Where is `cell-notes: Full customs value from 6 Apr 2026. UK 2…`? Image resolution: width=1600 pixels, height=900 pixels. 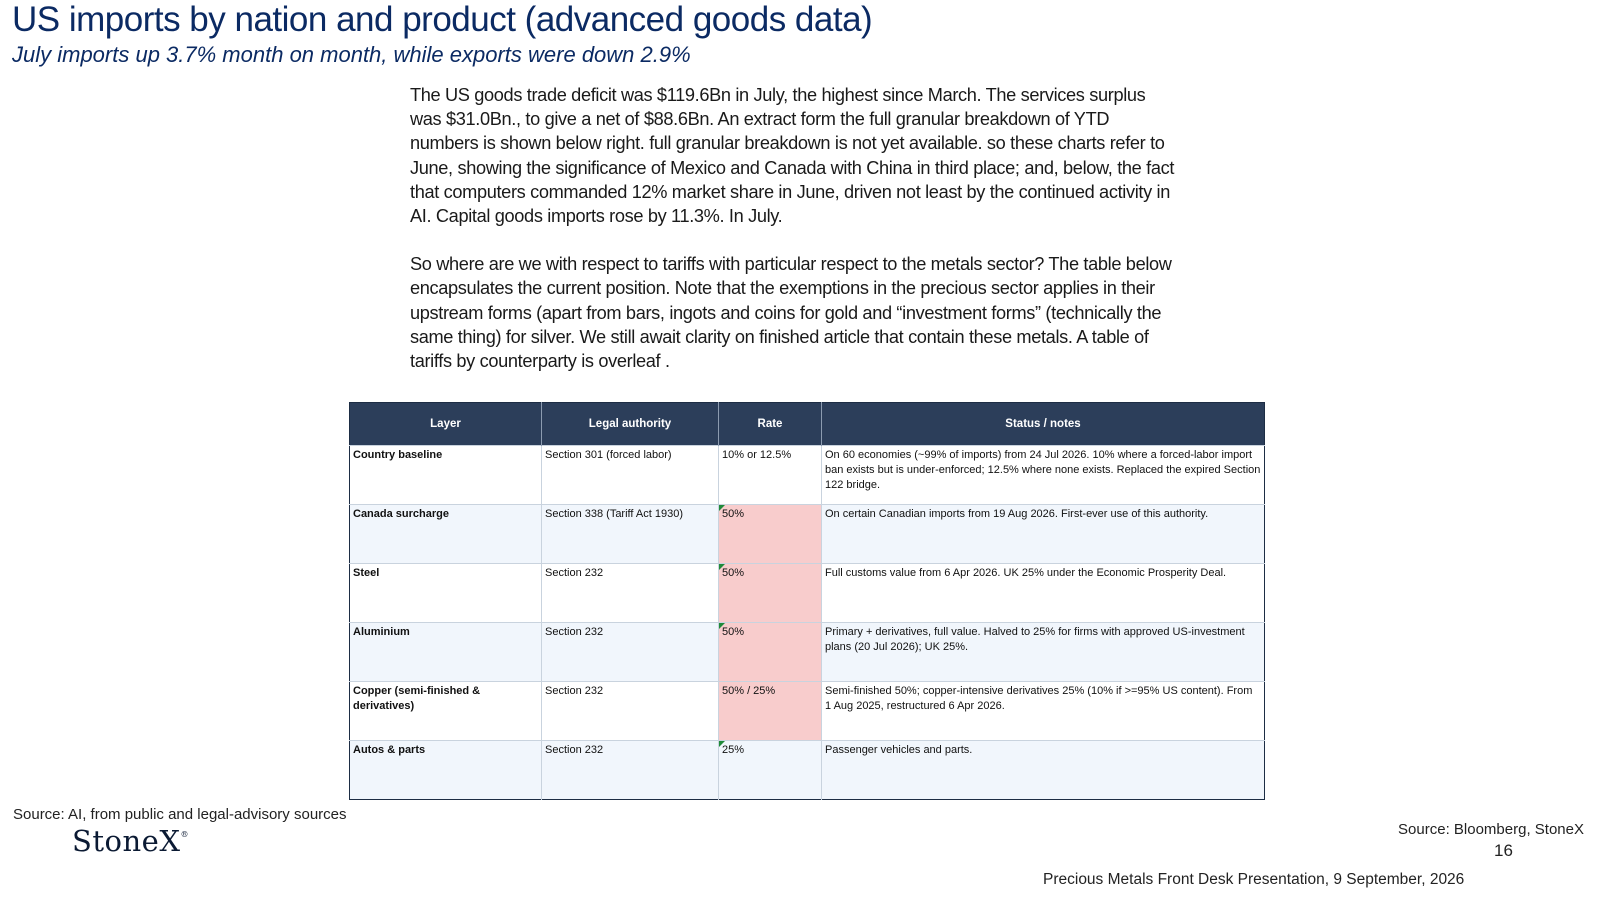 cell-notes: Full customs value from 6 Apr 2026. UK 2… is located at coordinates (1043, 593).